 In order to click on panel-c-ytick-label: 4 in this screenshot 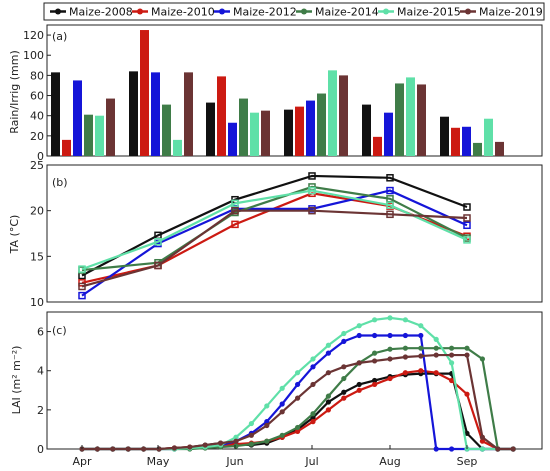, I will do `click(40, 371)`.